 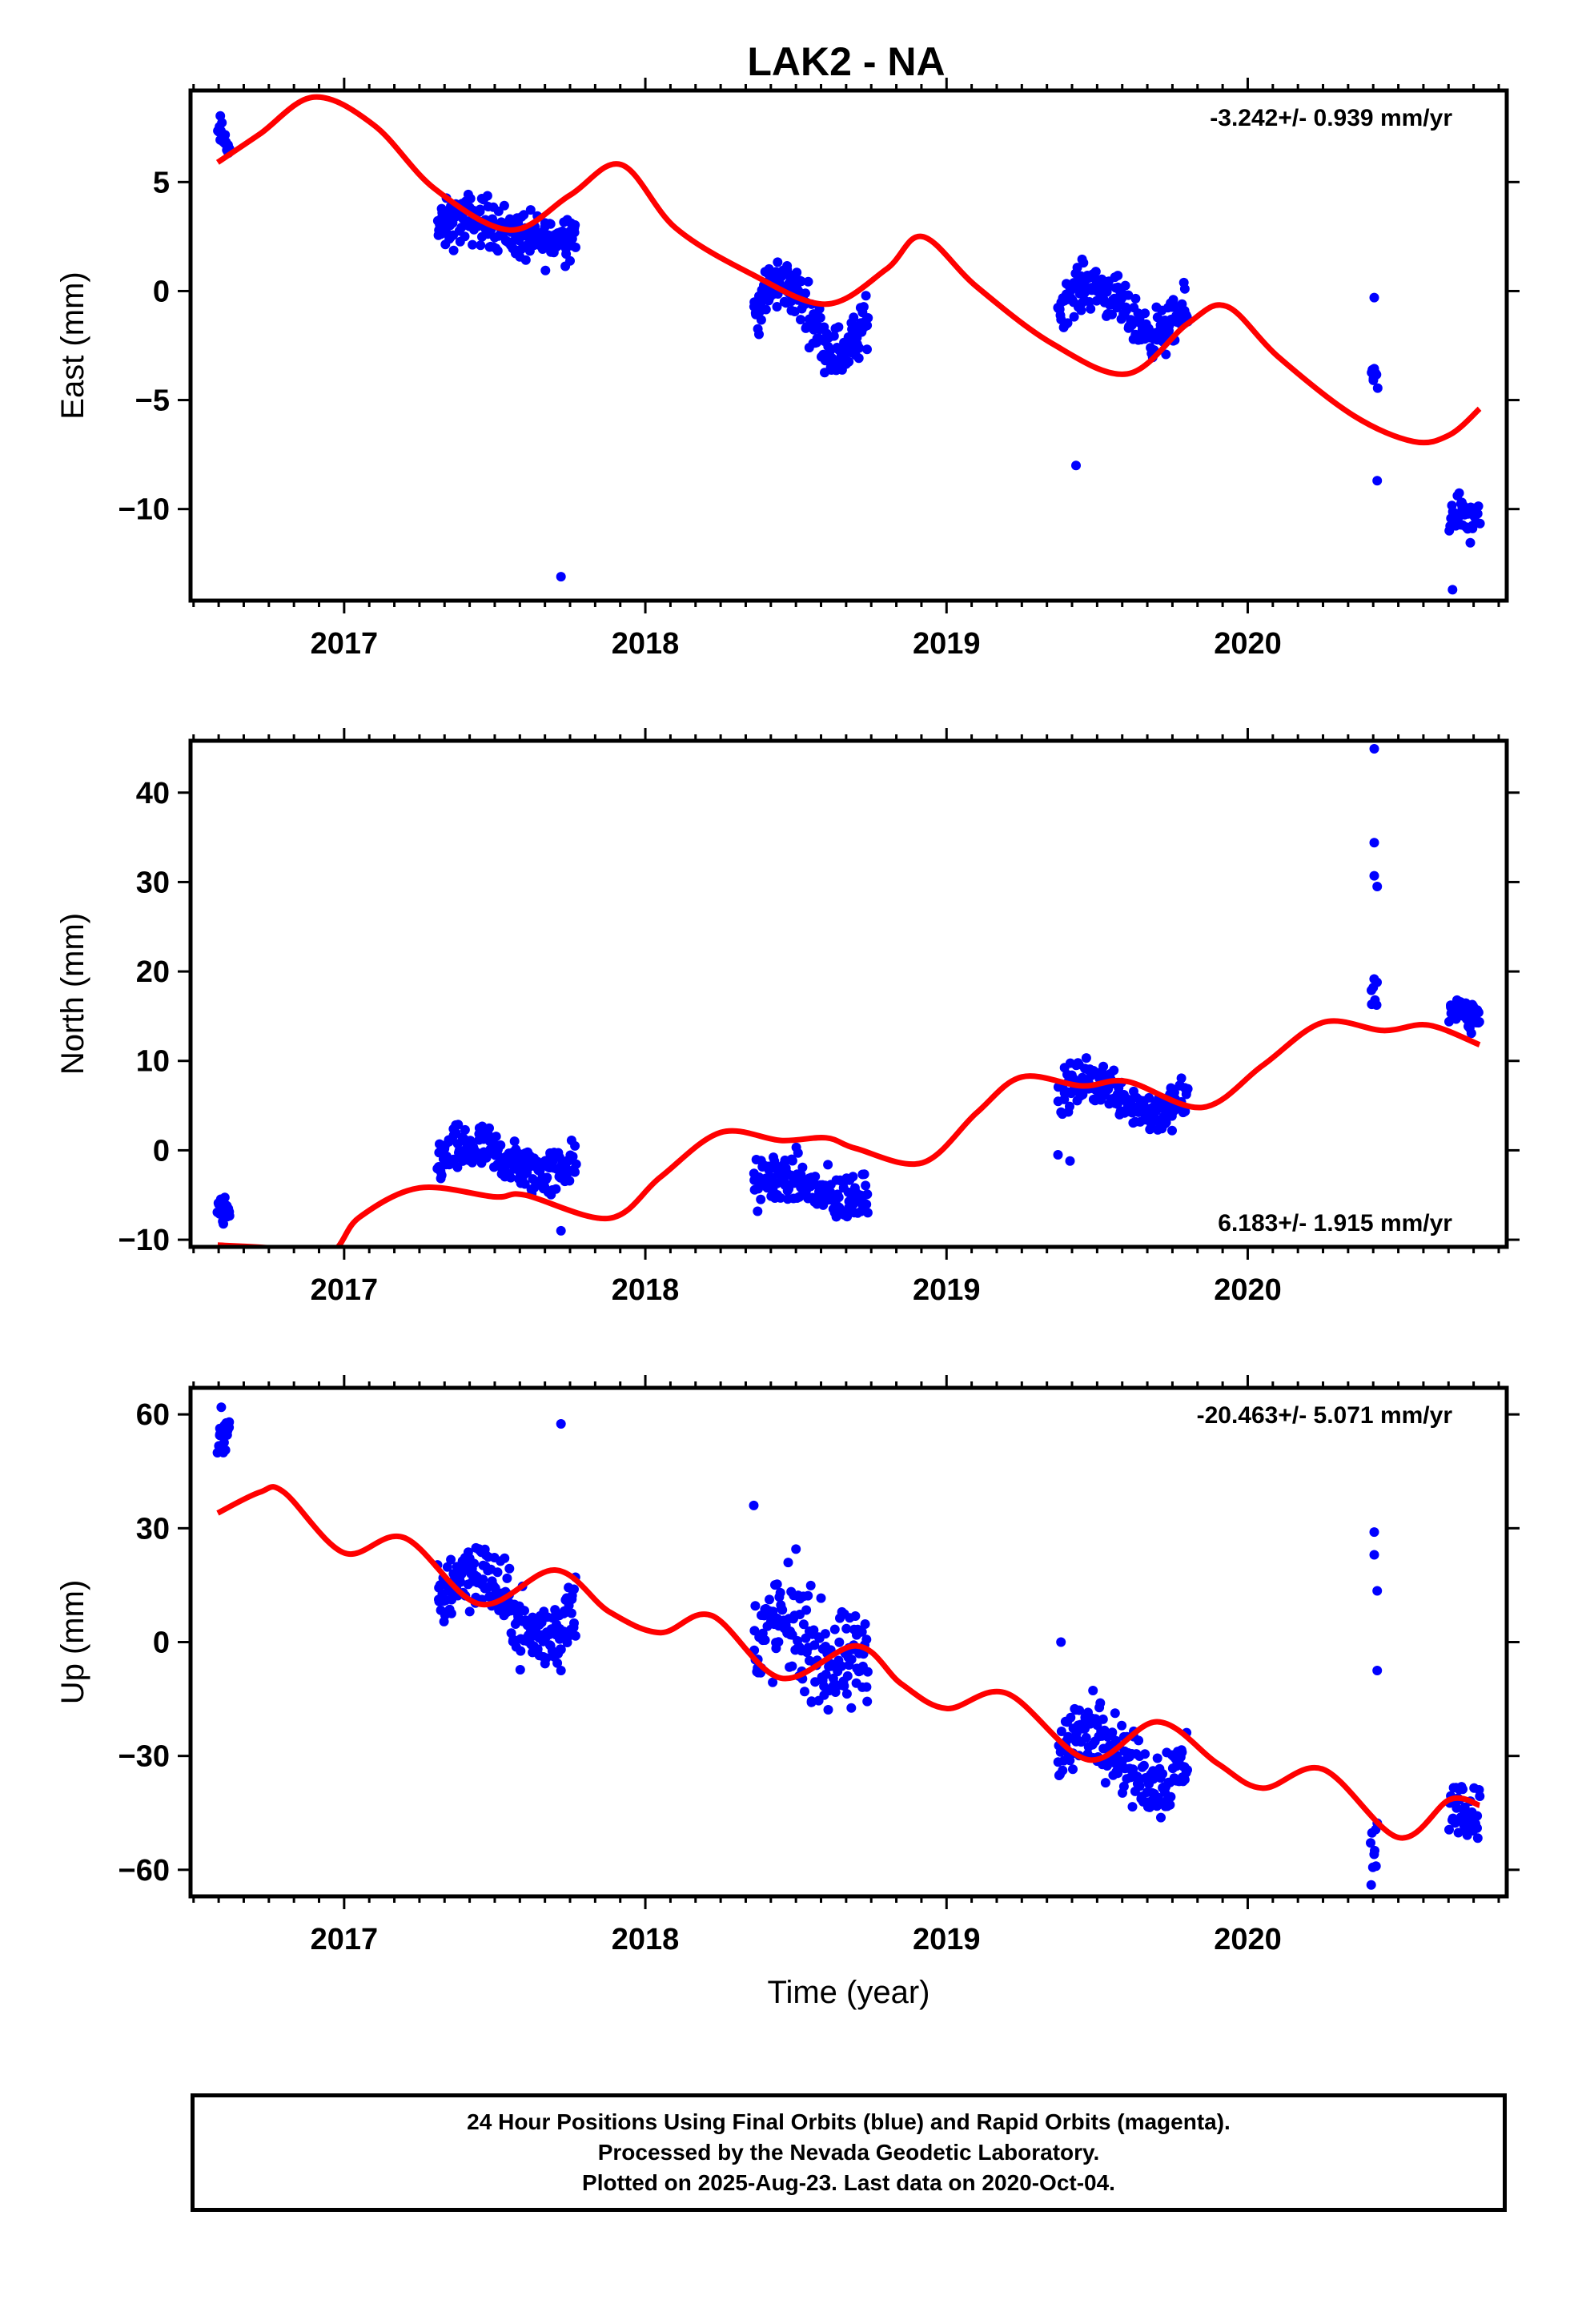 What do you see at coordinates (947, 1290) in the screenshot?
I see `x-tick-label: 2019` at bounding box center [947, 1290].